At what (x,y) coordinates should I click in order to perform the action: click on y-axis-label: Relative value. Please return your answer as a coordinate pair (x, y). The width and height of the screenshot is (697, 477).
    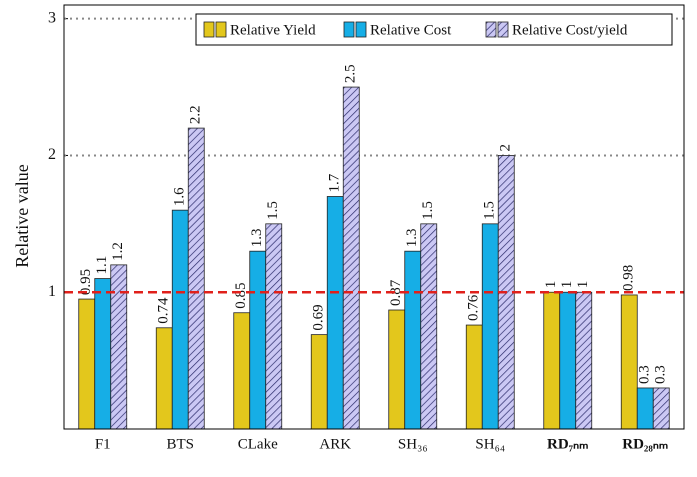
    Looking at the image, I should click on (22, 215).